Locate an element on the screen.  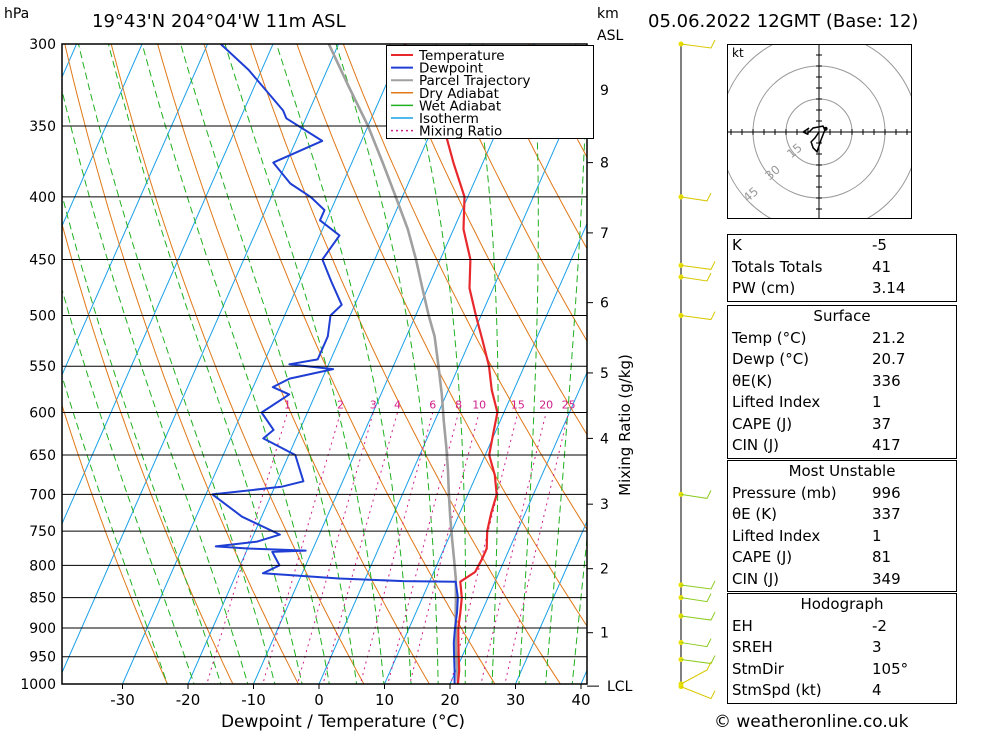
hodograph-ring-label: 45 is located at coordinates (750, 194).